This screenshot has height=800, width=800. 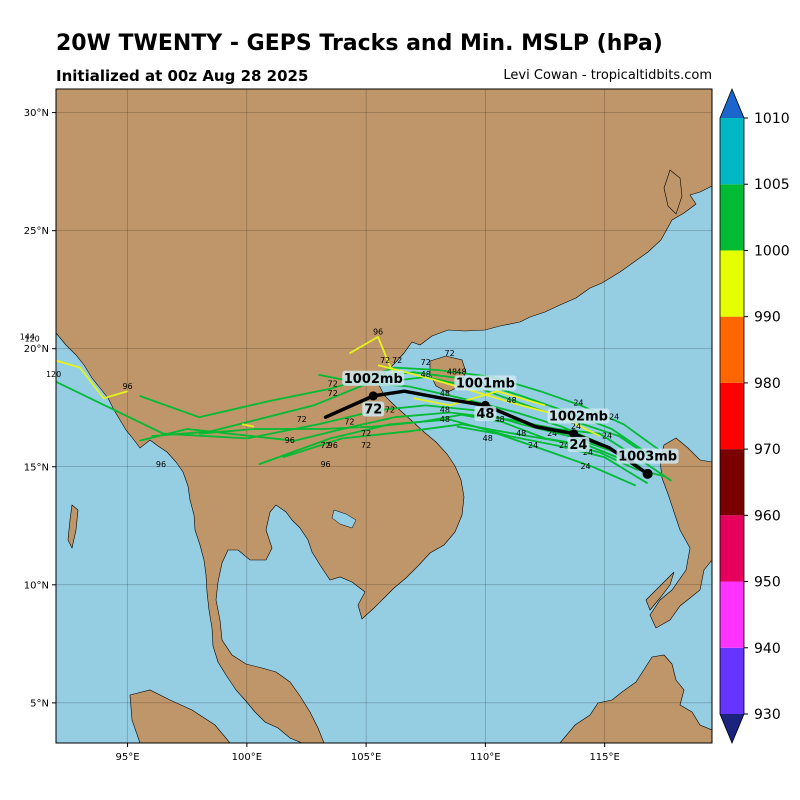 What do you see at coordinates (767, 715) in the screenshot?
I see `colorbar-label: 930` at bounding box center [767, 715].